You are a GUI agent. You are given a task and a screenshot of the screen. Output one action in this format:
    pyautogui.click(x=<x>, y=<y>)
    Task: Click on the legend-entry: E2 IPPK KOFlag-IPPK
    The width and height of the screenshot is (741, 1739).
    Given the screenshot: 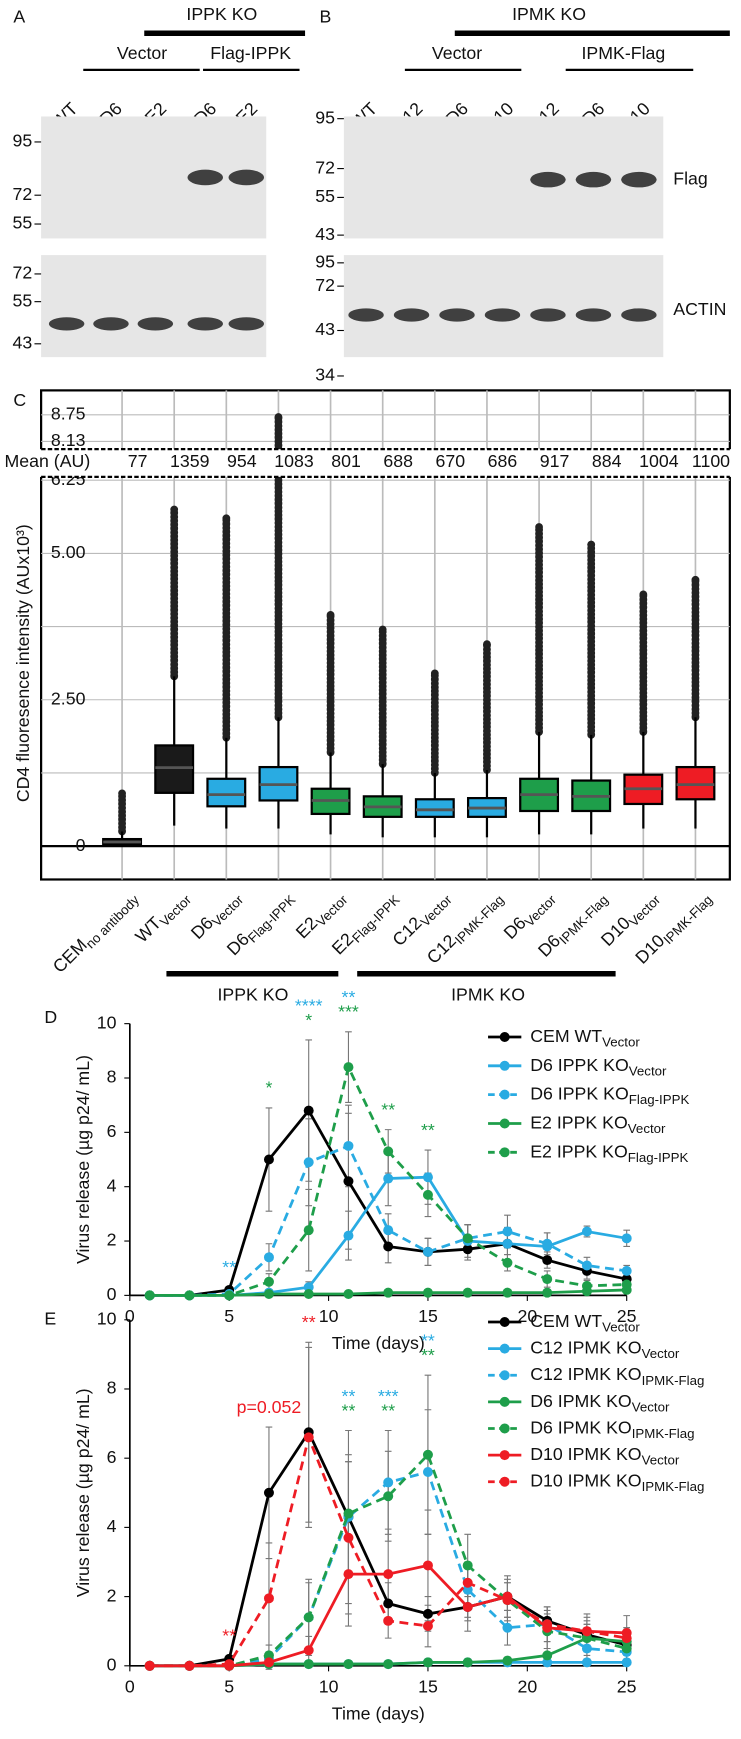 What is the action you would take?
    pyautogui.click(x=609, y=1152)
    